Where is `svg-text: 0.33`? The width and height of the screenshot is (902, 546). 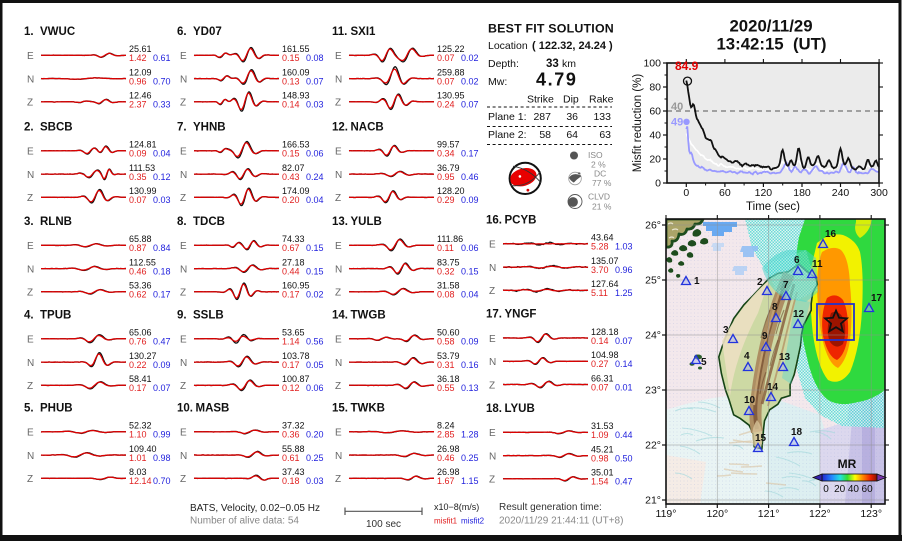
svg-text: 0.33 is located at coordinates (162, 105).